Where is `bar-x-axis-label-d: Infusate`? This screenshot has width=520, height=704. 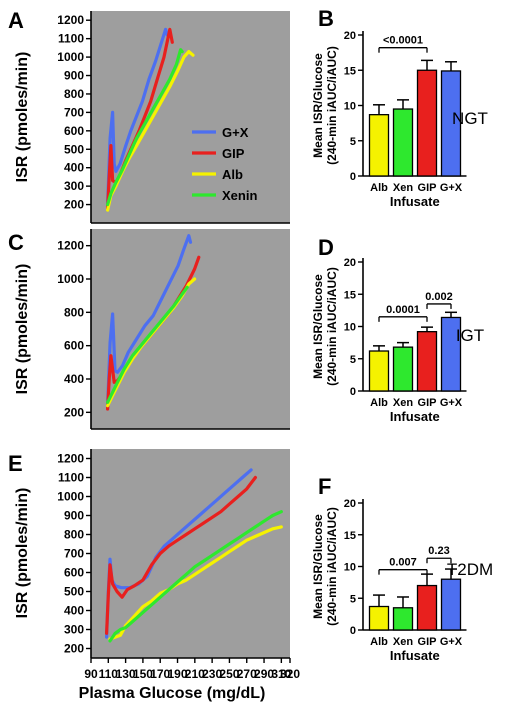
bar-x-axis-label-d: Infusate is located at coordinates (415, 416).